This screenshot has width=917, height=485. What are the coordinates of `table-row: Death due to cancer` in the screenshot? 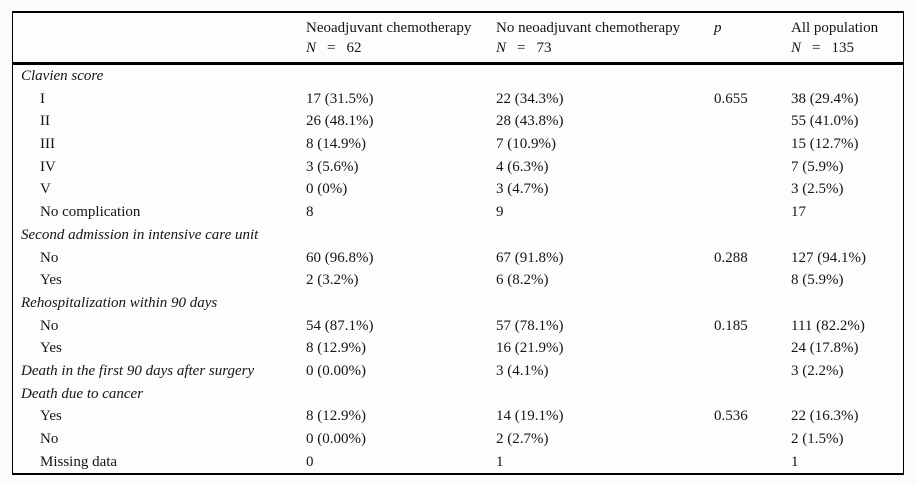 It's located at (458, 394).